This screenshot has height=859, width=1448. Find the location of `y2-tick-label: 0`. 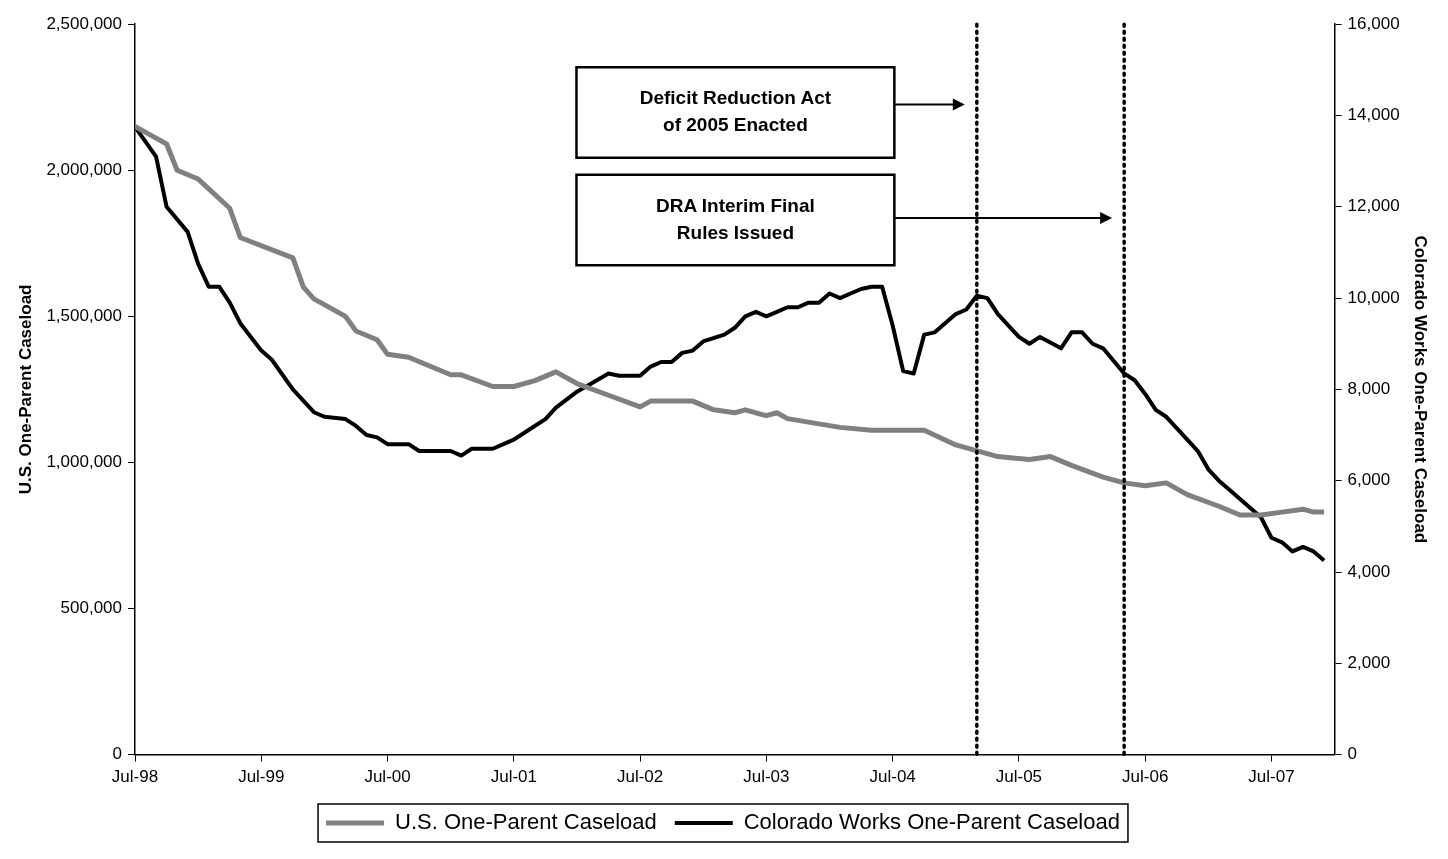

y2-tick-label: 0 is located at coordinates (1352, 754).